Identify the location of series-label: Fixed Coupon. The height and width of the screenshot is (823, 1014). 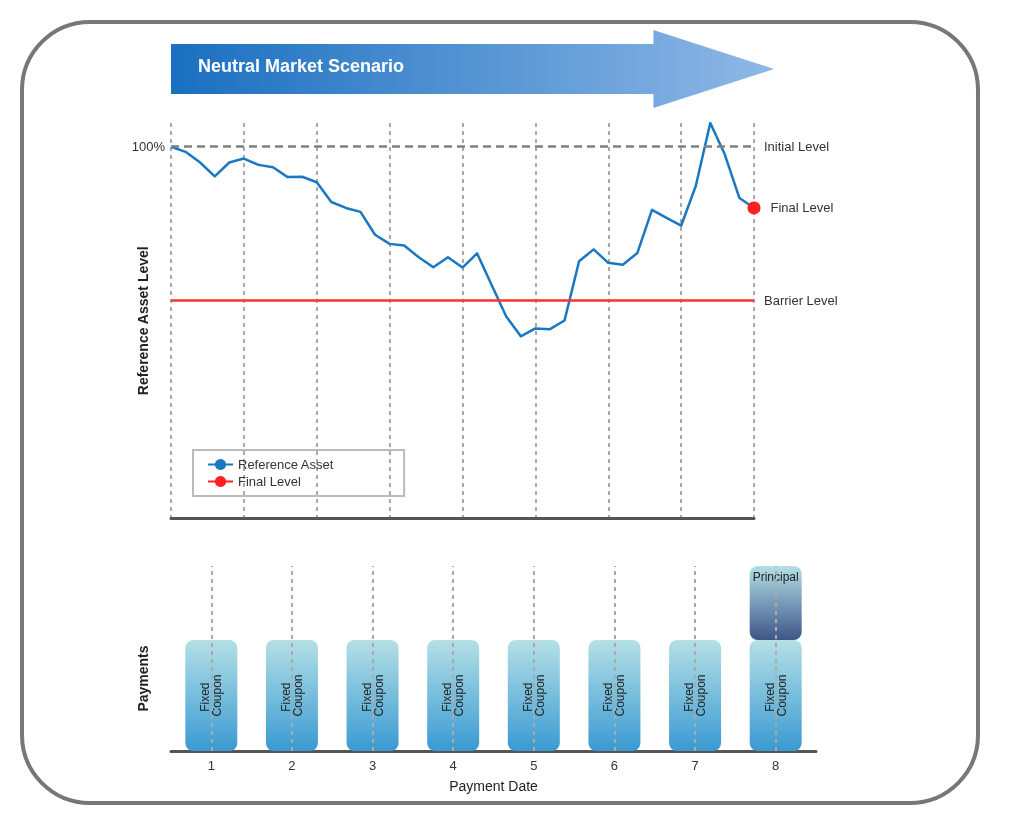
(533, 695).